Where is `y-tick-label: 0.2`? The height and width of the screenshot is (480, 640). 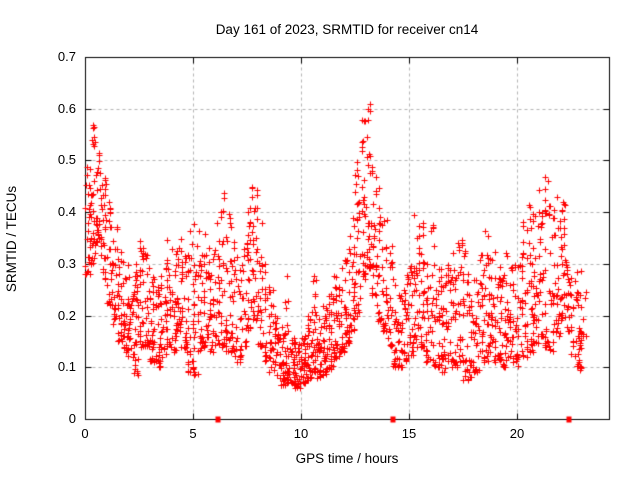
y-tick-label: 0.2 is located at coordinates (66, 315).